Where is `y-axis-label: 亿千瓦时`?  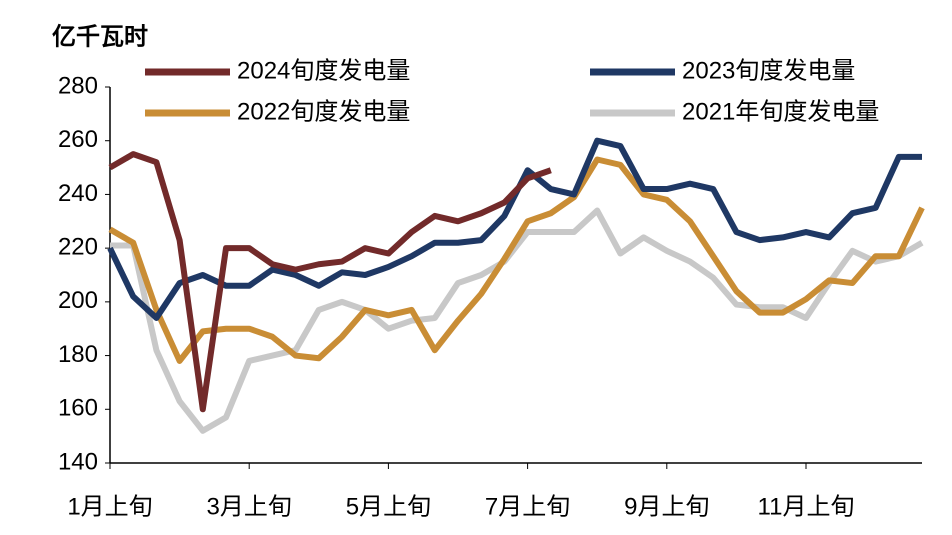
y-axis-label: 亿千瓦时 is located at coordinates (100, 36).